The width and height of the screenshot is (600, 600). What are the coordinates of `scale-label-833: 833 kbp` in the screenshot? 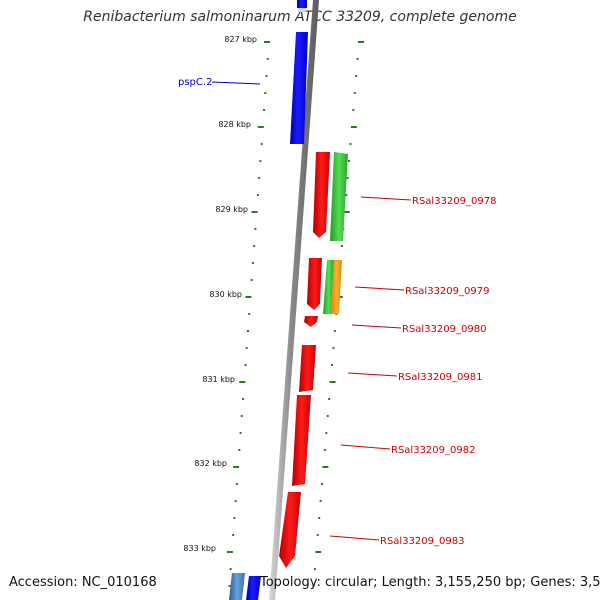 It's located at (199, 548).